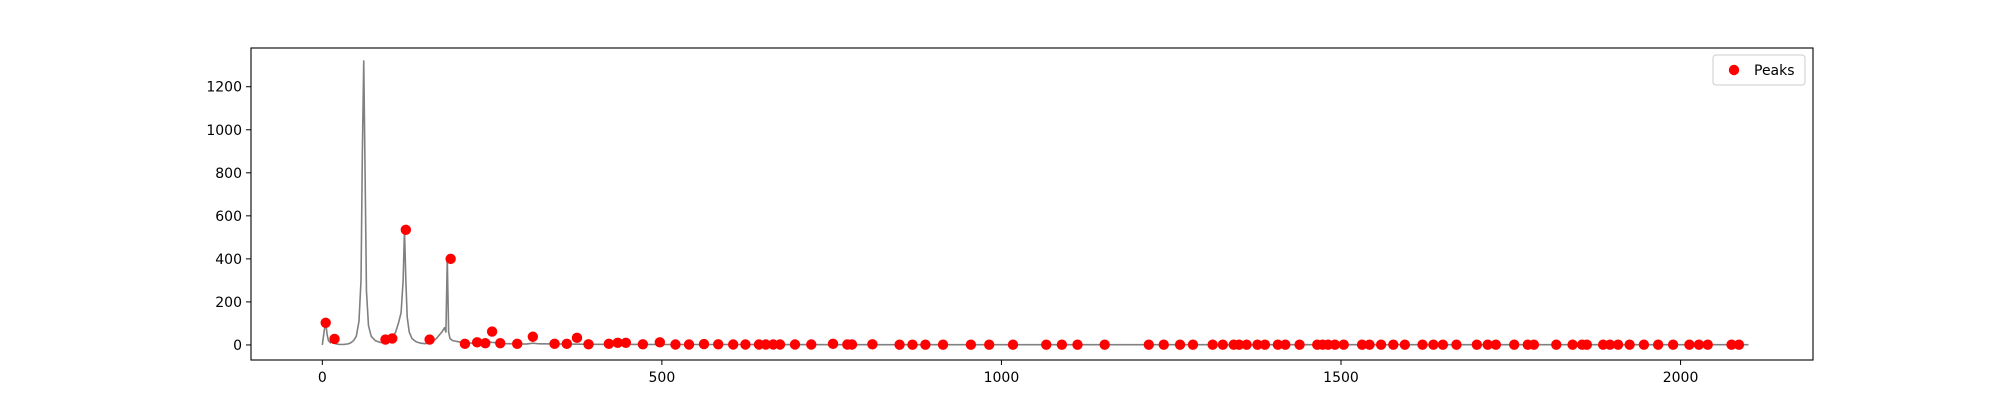 Image resolution: width=2000 pixels, height=400 pixels. What do you see at coordinates (1341, 378) in the screenshot?
I see `x-tick-label: 1500` at bounding box center [1341, 378].